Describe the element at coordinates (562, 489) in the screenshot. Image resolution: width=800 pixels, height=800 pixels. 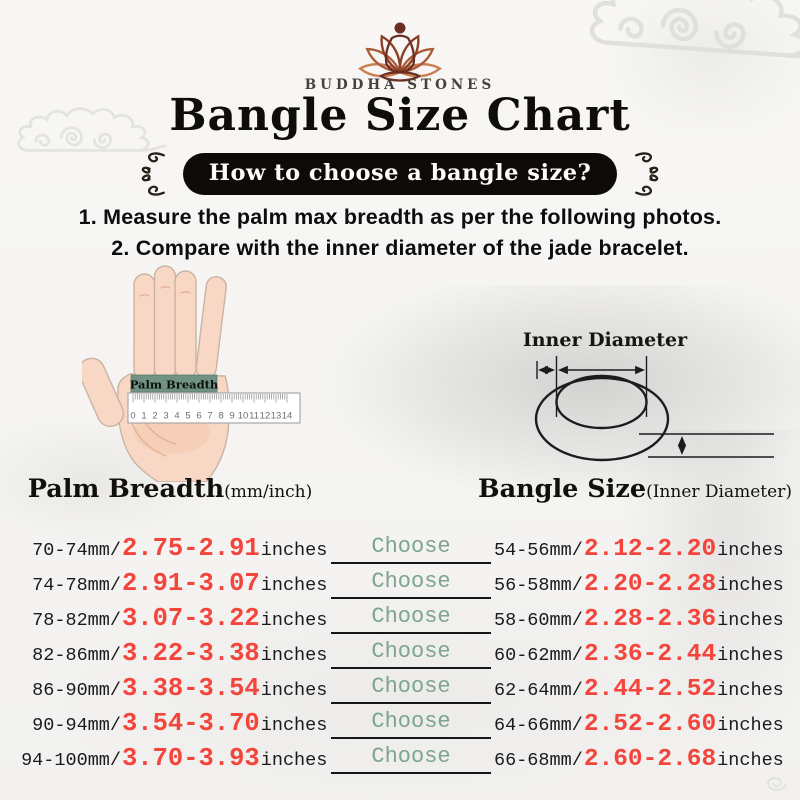
I see `bangle-size-header-title: Bangle Size` at that location.